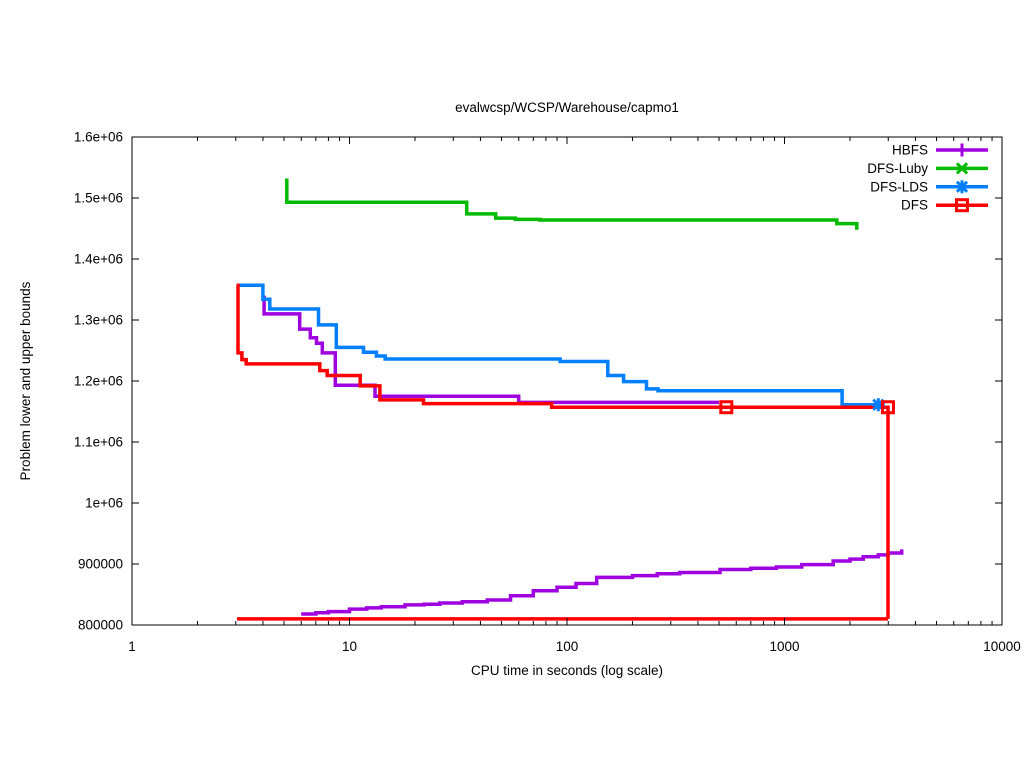 Image resolution: width=1024 pixels, height=768 pixels. I want to click on point-marker-layer, so click(807, 406).